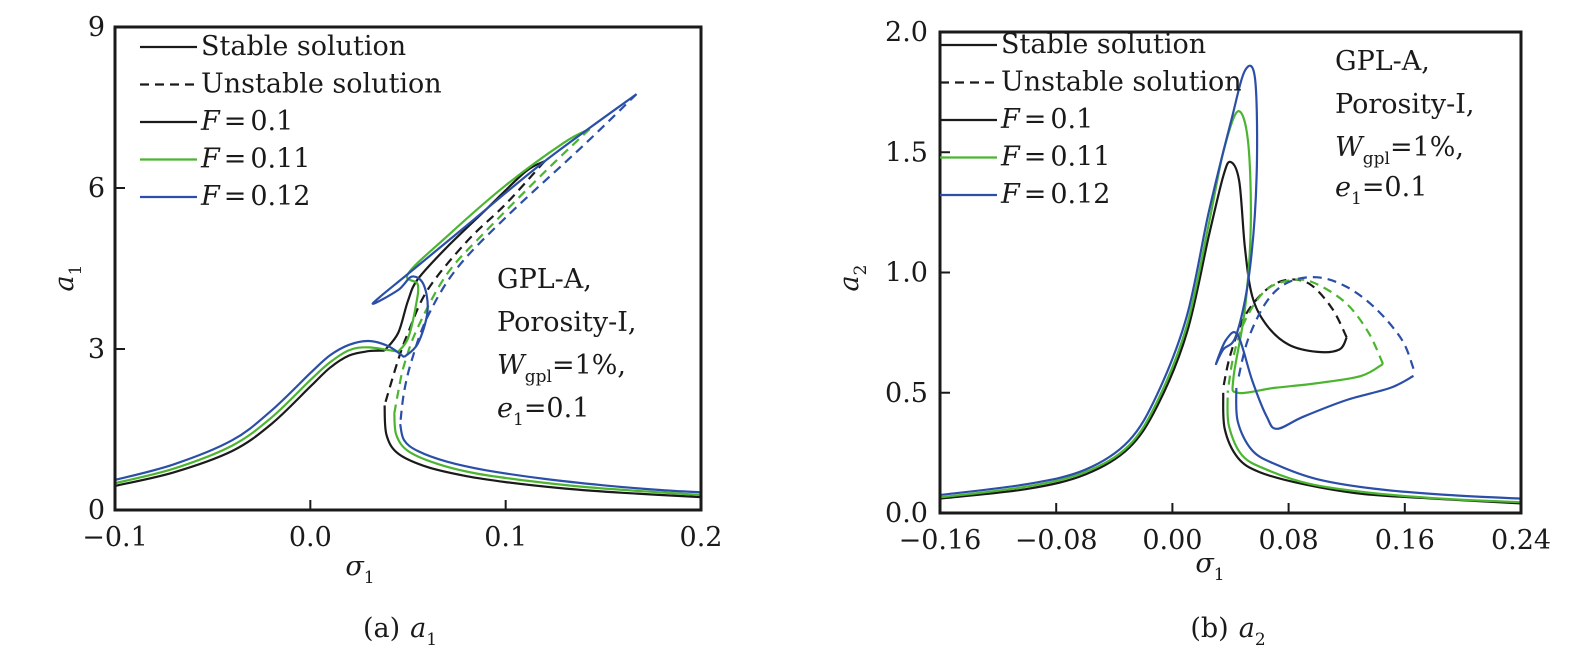  I want to click on plot-b-xlabel: σ1, so click(1209, 566).